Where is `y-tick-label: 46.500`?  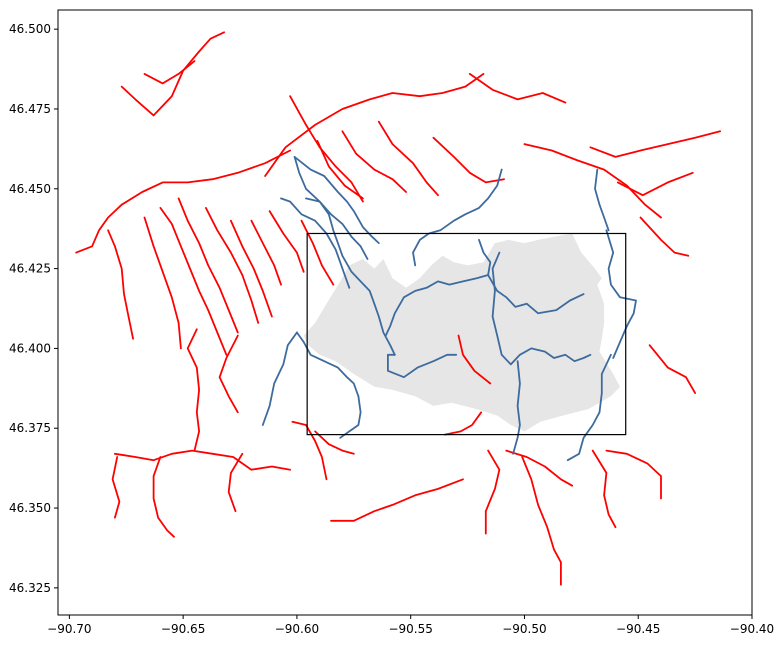
y-tick-label: 46.500 is located at coordinates (30, 29).